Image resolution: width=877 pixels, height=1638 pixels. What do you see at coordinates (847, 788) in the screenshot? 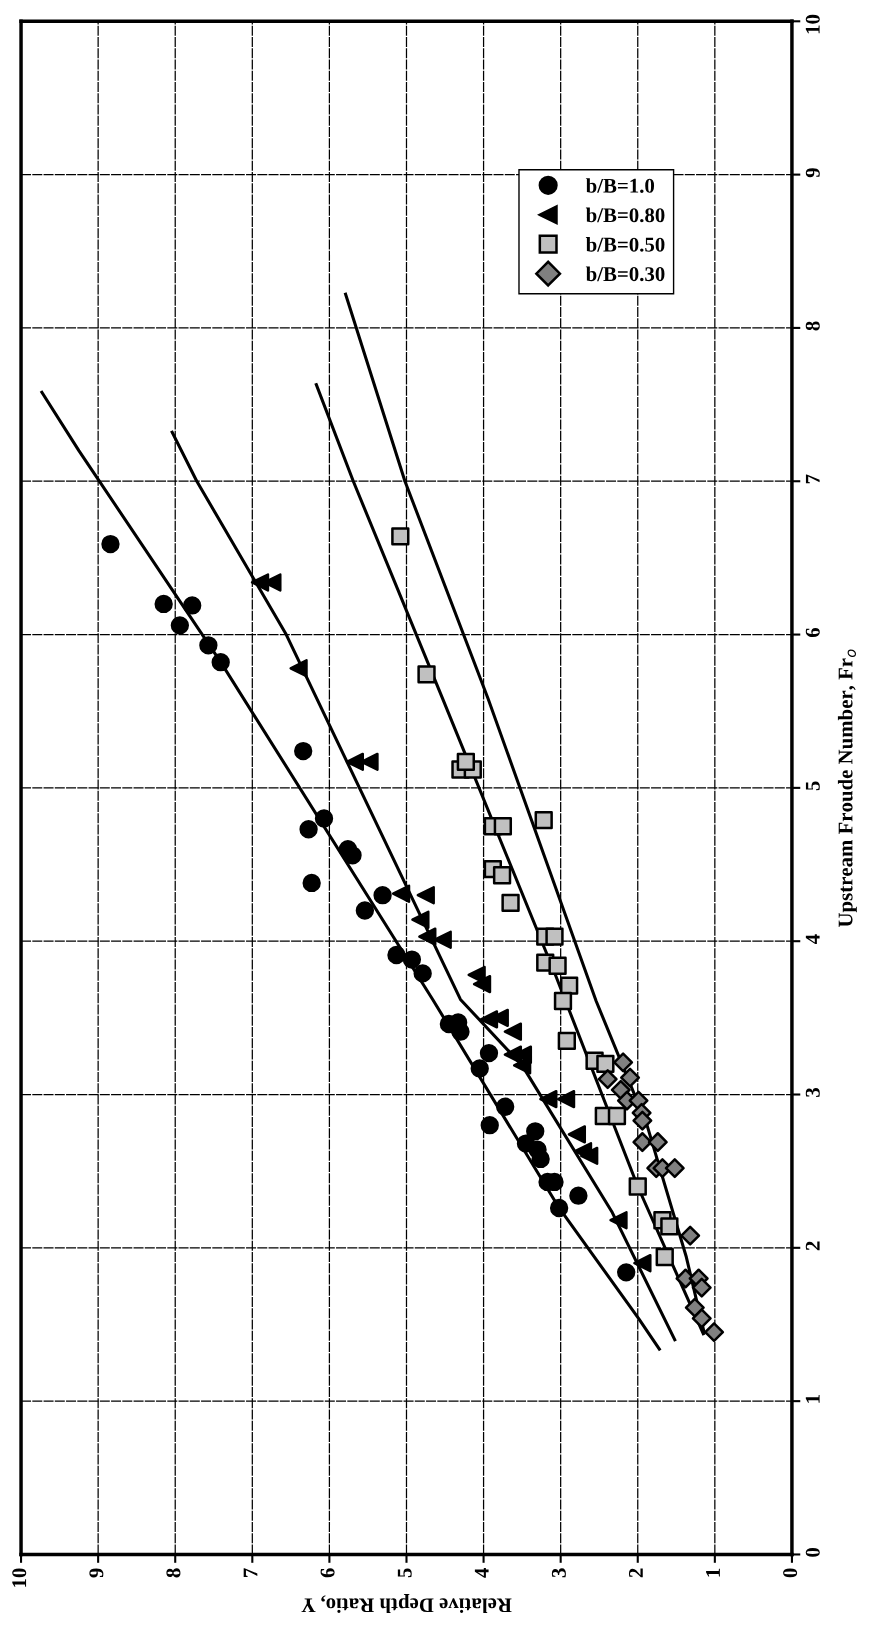
I see `y-axis-title: Upstream Froude Number, Fr$_{o}$` at bounding box center [847, 788].